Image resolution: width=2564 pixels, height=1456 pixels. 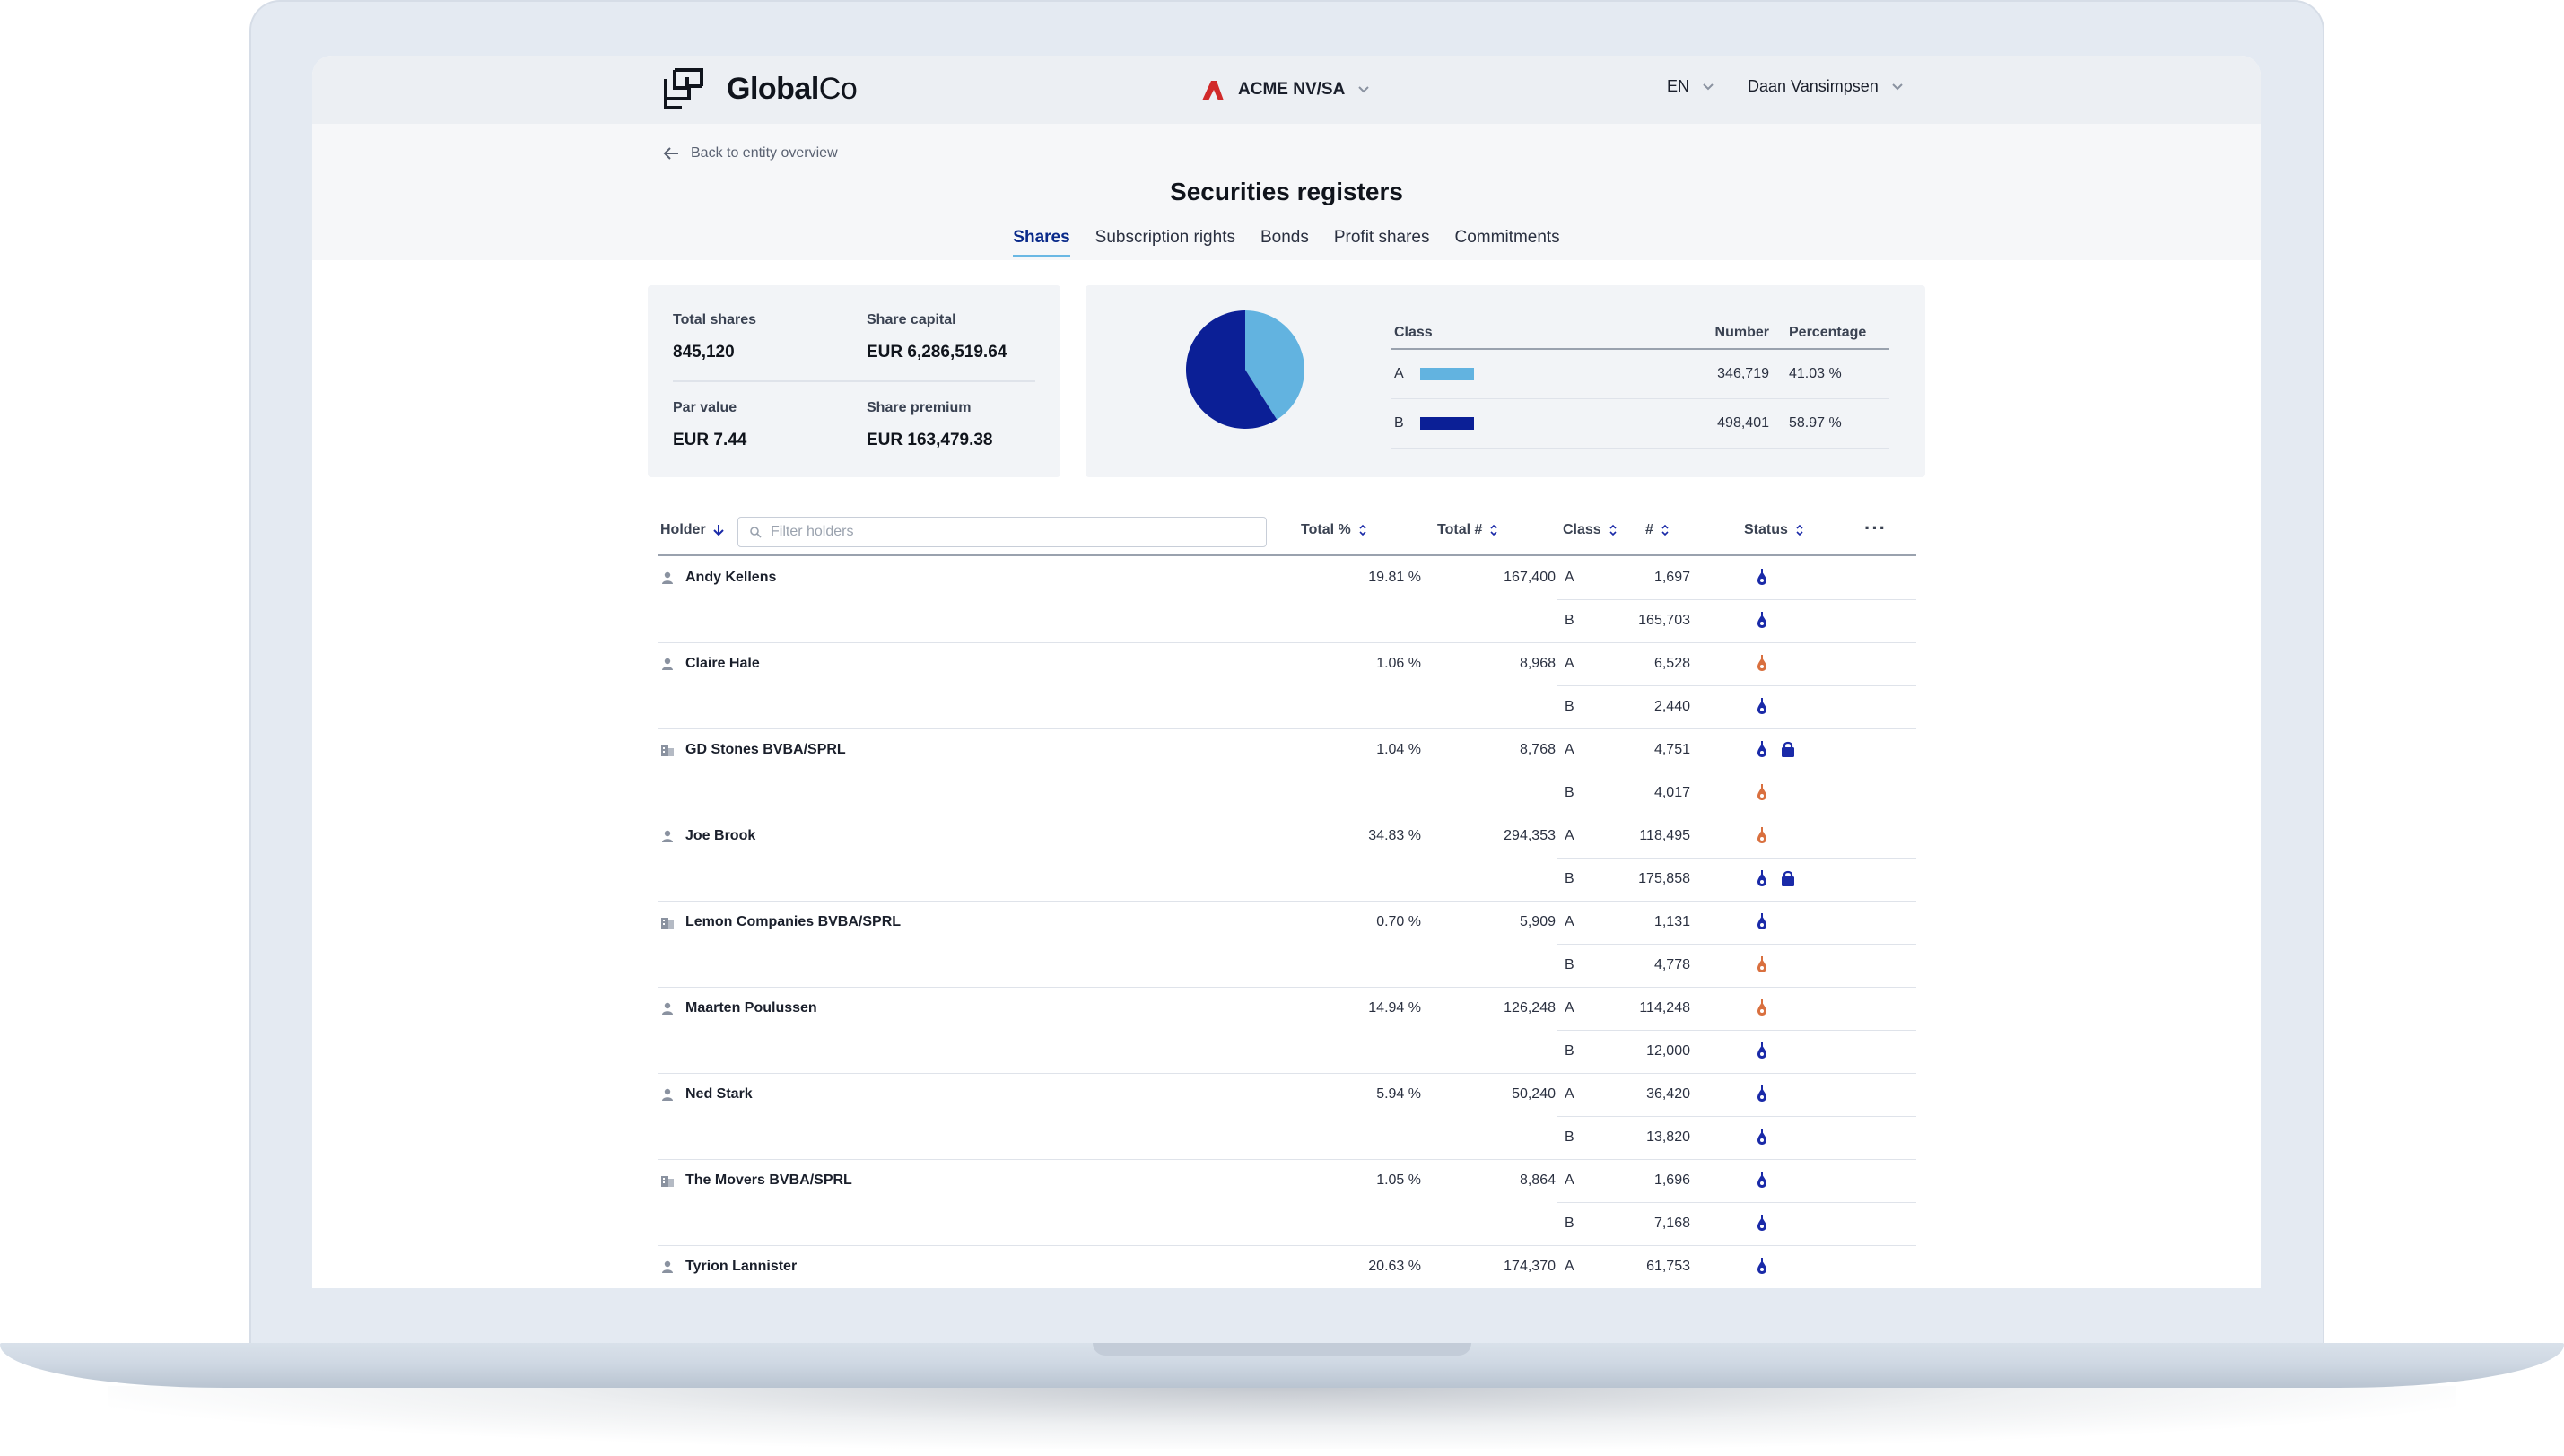 What do you see at coordinates (1394, 1266) in the screenshot?
I see `total-pct-cell: 20.63 %` at bounding box center [1394, 1266].